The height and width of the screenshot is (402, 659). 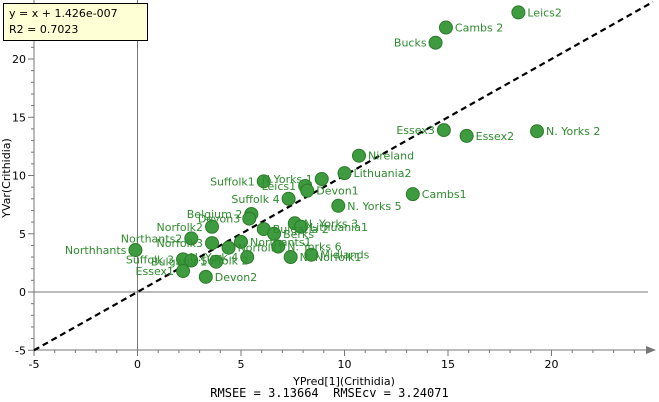 I want to click on y-axis-label: YVar(Crithidia), so click(x=6, y=178).